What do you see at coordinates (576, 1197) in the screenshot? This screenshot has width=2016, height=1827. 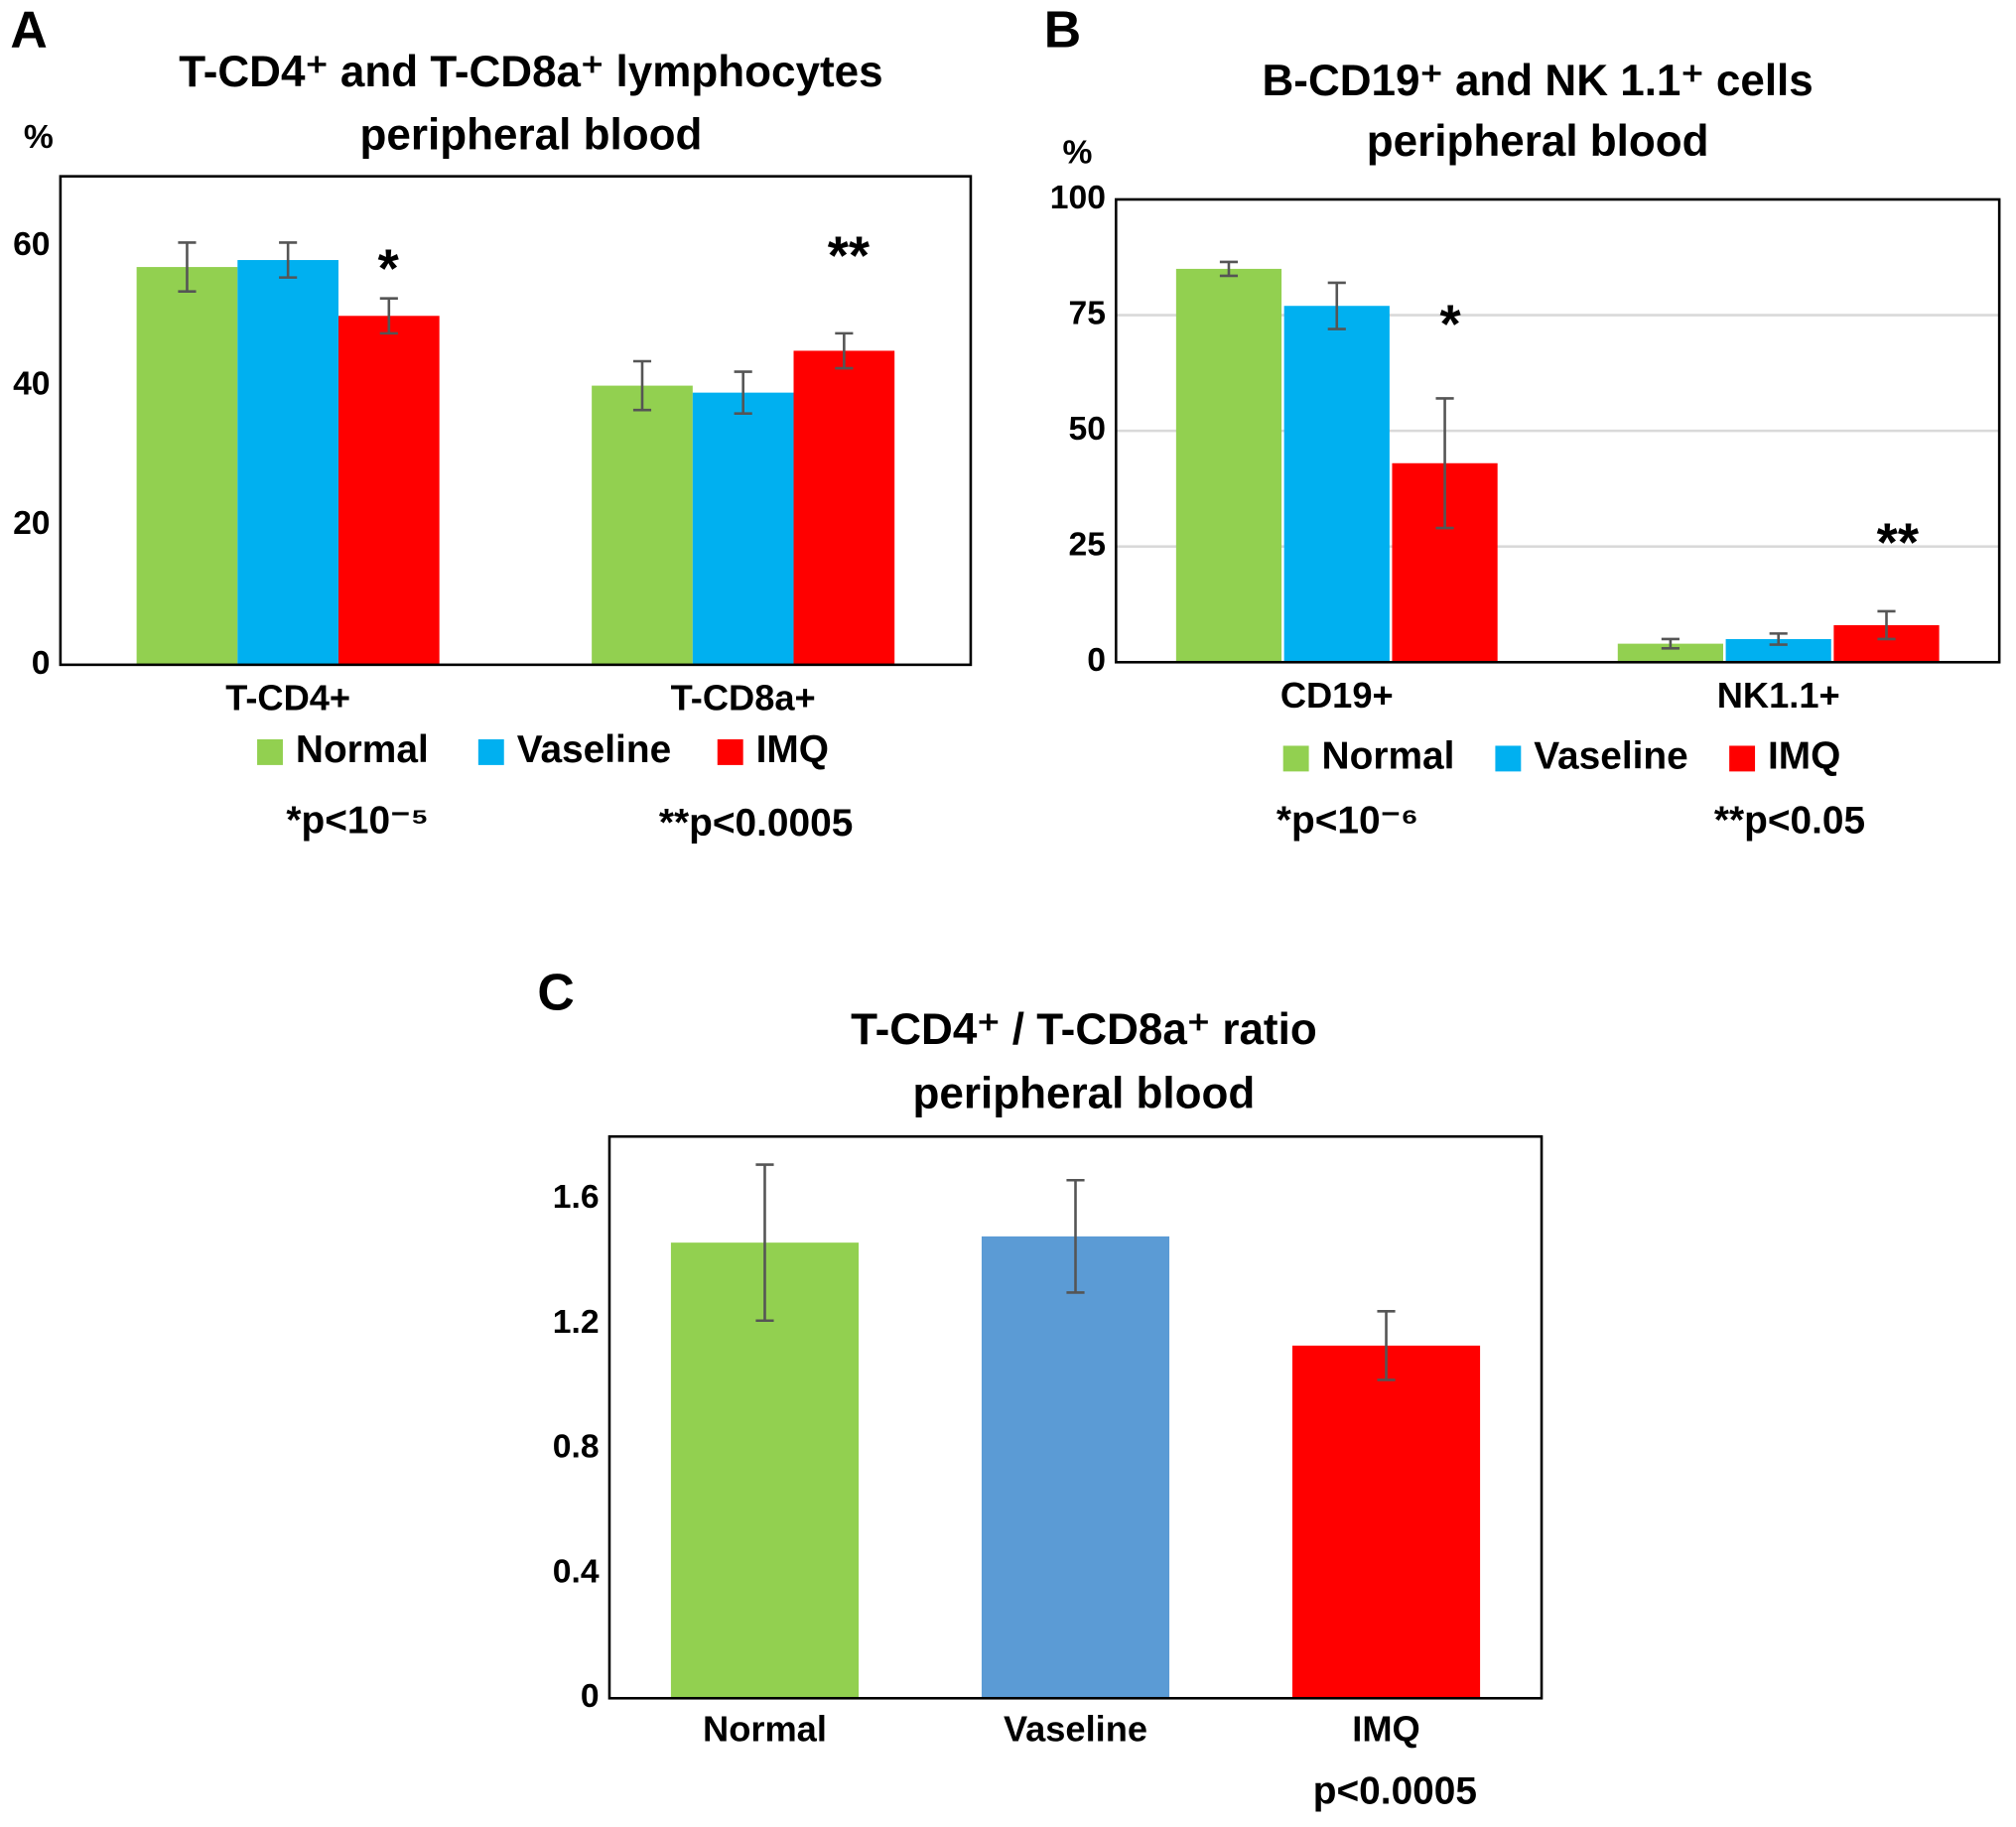 I see `y-tick-label: 1.6` at bounding box center [576, 1197].